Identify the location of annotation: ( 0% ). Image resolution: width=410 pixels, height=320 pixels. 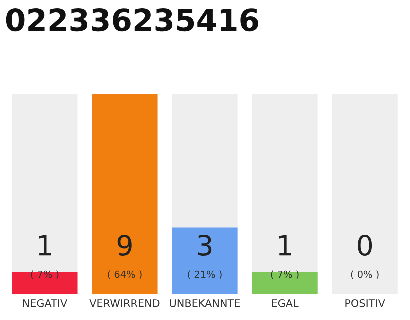
(365, 275).